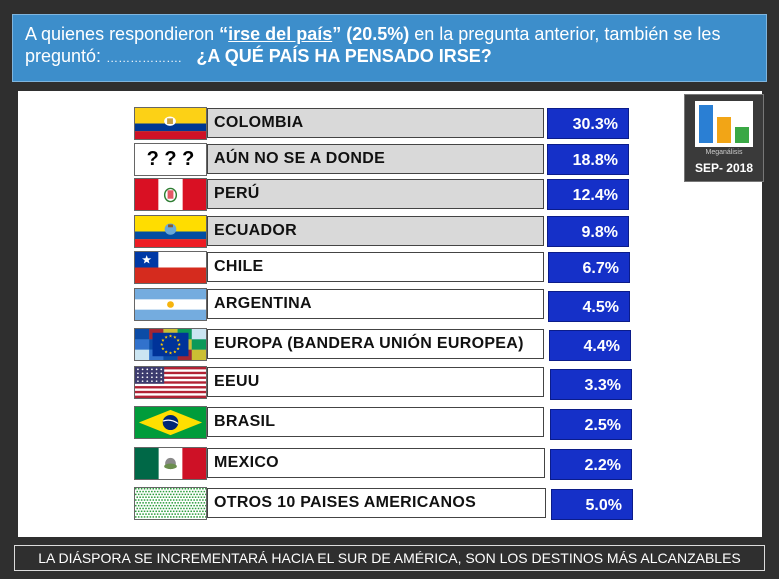 The height and width of the screenshot is (579, 779). Describe the element at coordinates (170, 503) in the screenshot. I see `other-countries-flag-icon` at that location.